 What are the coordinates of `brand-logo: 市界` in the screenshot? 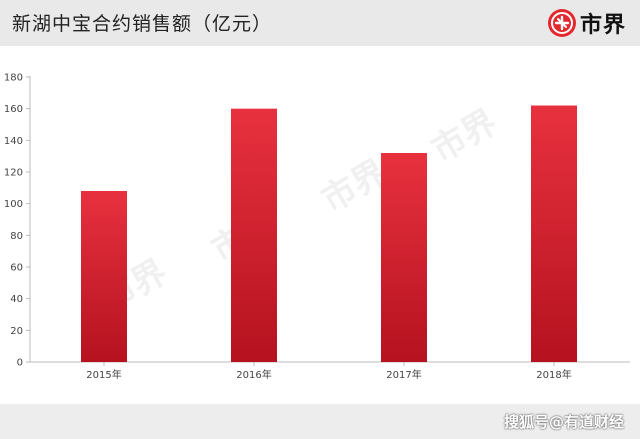 It's located at (586, 23).